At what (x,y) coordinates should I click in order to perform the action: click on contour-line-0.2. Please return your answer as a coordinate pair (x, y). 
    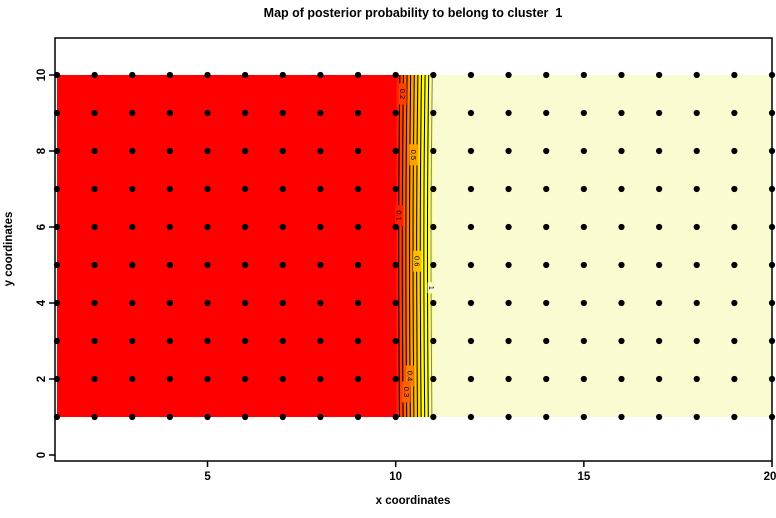
    Looking at the image, I should click on (402, 246).